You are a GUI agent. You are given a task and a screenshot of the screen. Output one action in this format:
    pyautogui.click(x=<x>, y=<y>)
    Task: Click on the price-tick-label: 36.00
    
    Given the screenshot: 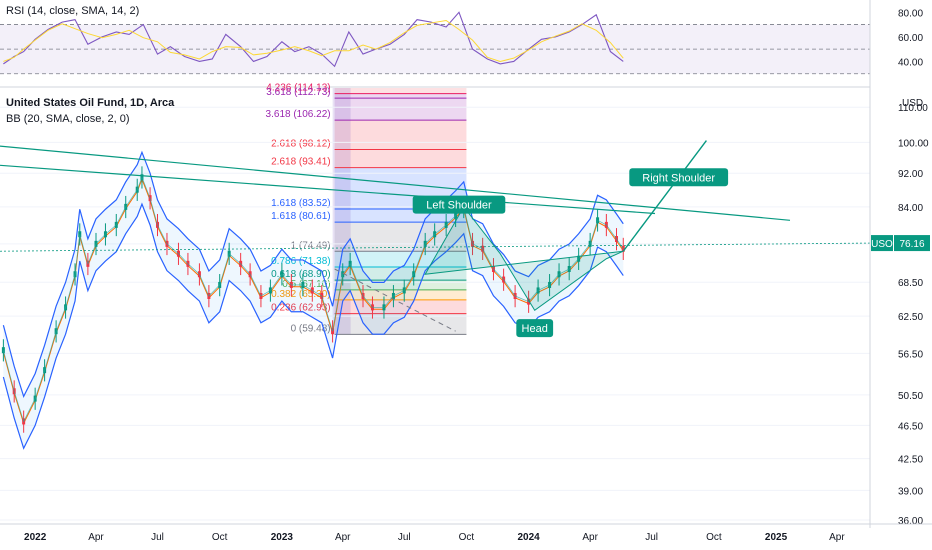 What is the action you would take?
    pyautogui.click(x=910, y=521)
    